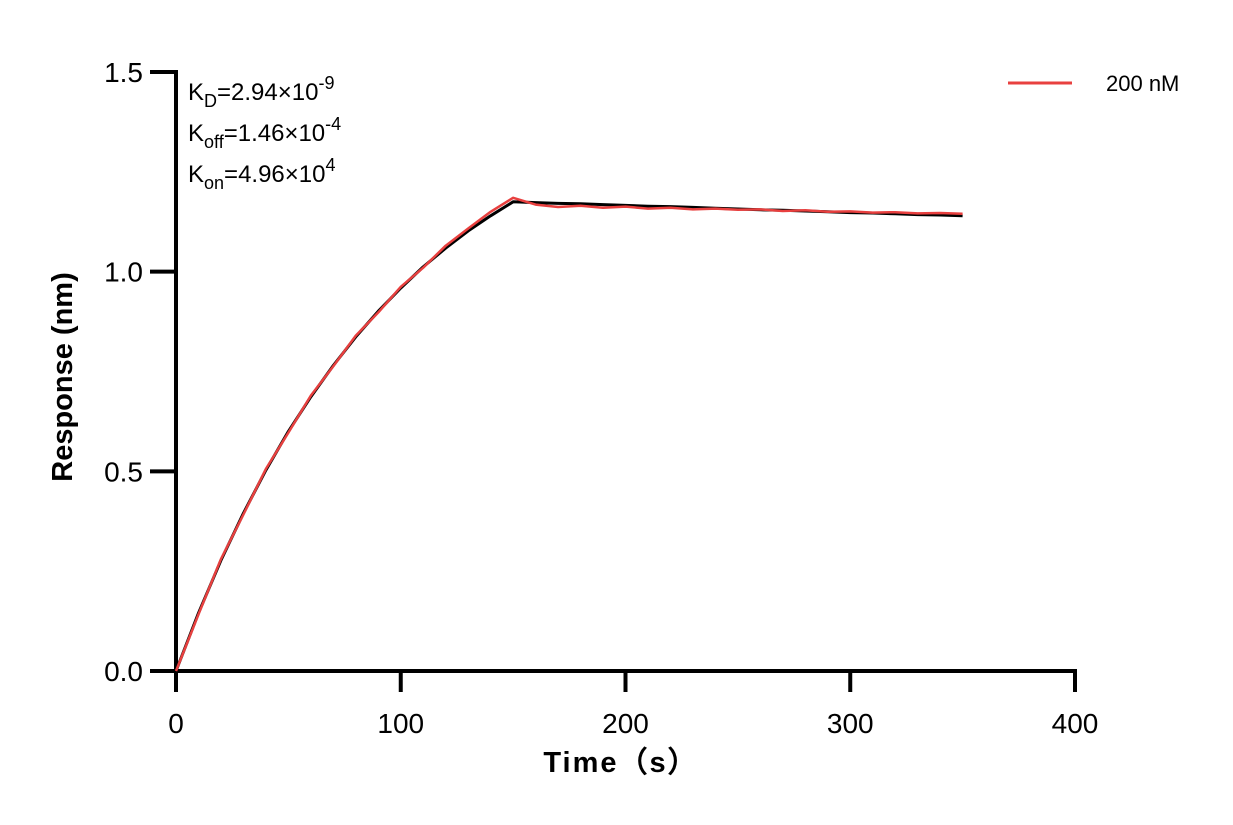 Image resolution: width=1233 pixels, height=825 pixels. I want to click on y-tick-label: 0.0, so click(123, 671).